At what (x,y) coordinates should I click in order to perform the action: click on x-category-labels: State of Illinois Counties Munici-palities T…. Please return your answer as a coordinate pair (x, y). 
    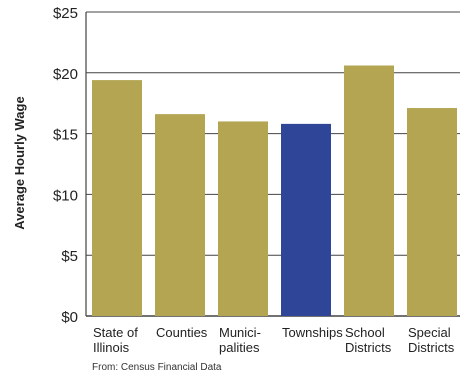
    Looking at the image, I should click on (274, 340).